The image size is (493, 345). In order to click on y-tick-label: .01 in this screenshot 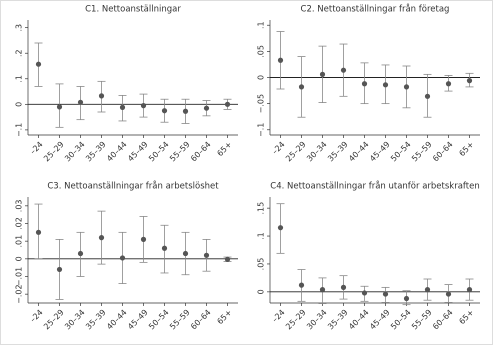, I will do `click(19, 241)`.